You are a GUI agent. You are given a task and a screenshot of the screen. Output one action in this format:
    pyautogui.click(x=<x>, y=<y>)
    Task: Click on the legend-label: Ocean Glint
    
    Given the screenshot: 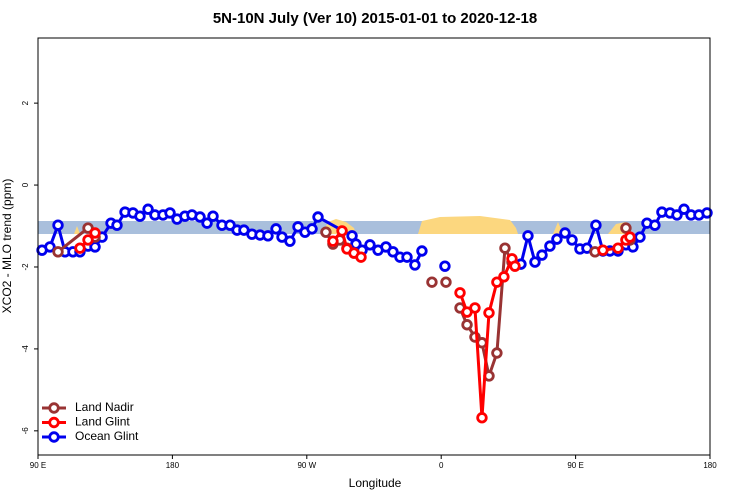 What is the action you would take?
    pyautogui.click(x=107, y=436)
    